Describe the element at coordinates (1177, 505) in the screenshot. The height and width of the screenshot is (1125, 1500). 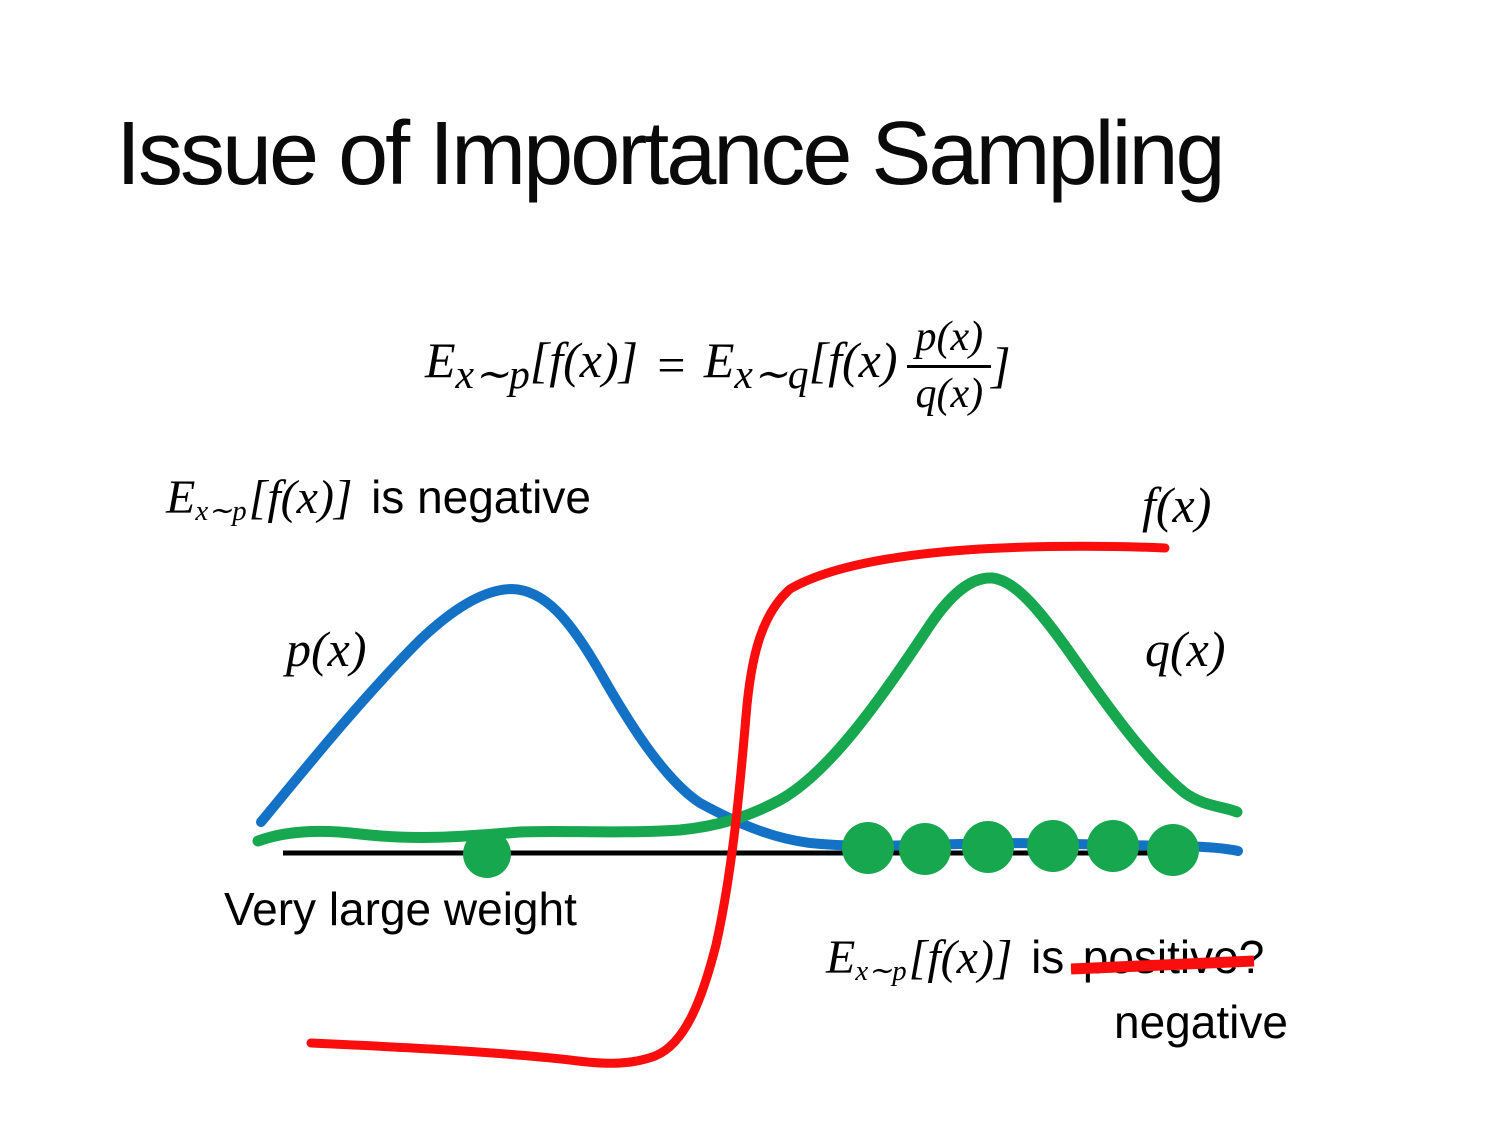
I see `f-curve-label: f(x)` at that location.